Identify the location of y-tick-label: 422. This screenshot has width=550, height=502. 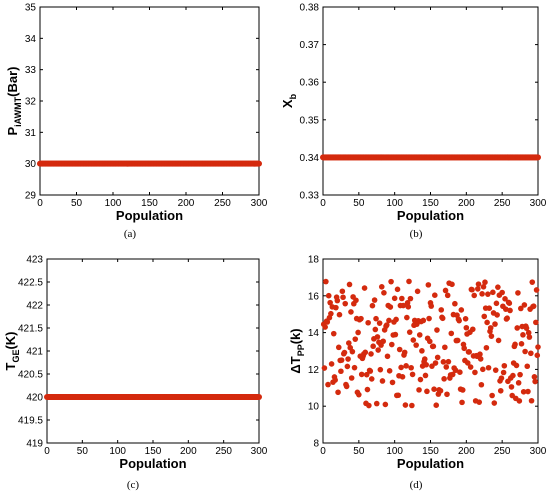
(34, 306).